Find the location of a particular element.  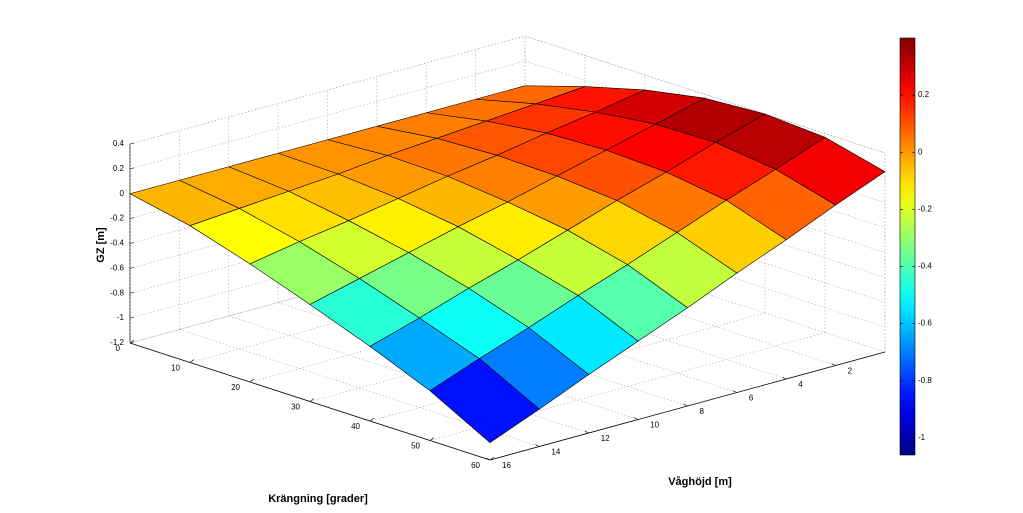

y-tick-label: 12 is located at coordinates (605, 438).